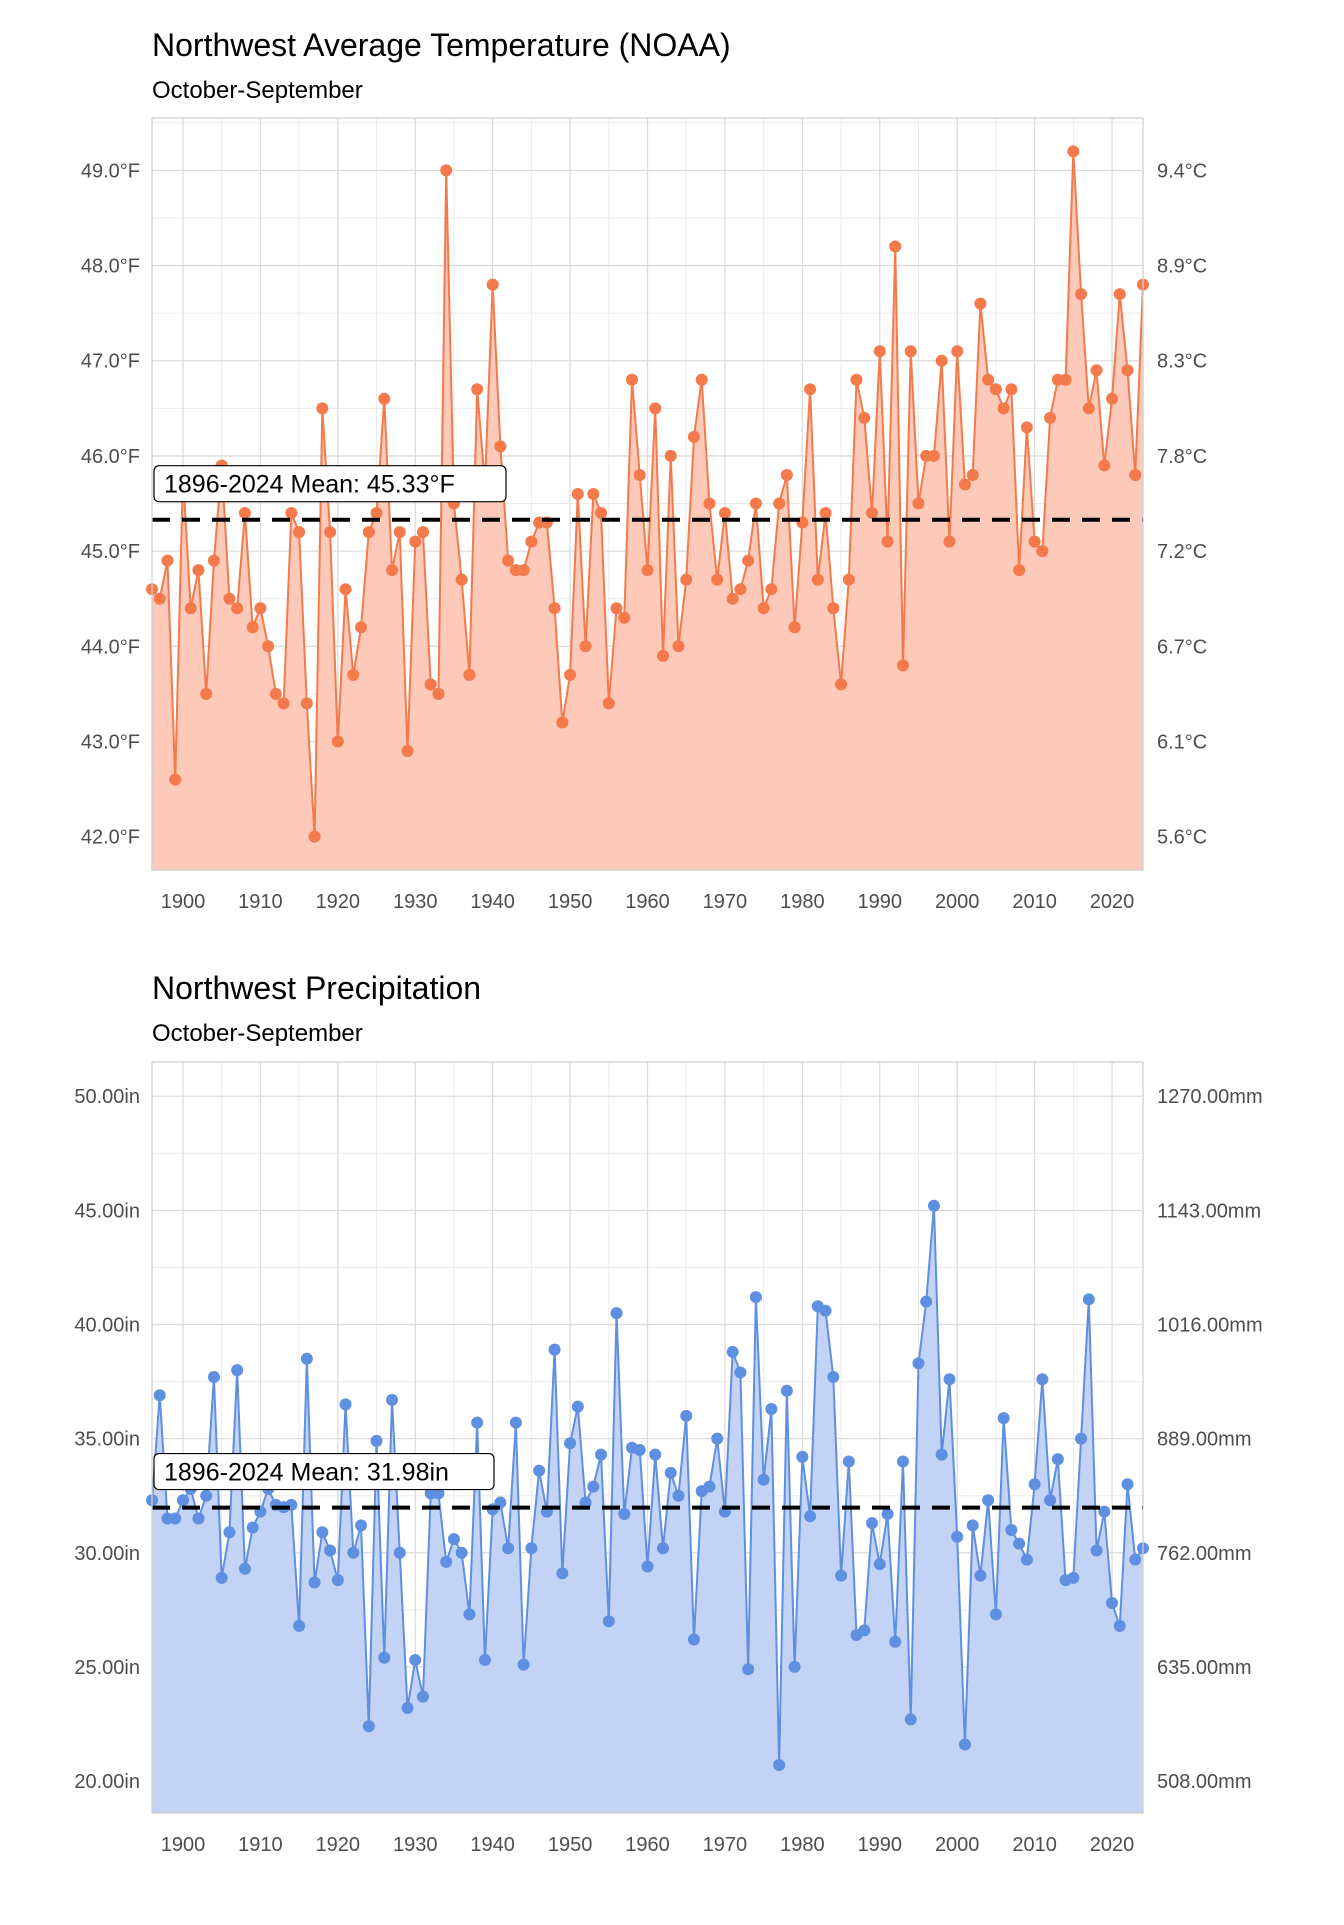 This screenshot has height=1925, width=1344. Describe the element at coordinates (107, 1211) in the screenshot. I see `y-tick-label-left: 45.00in` at that location.